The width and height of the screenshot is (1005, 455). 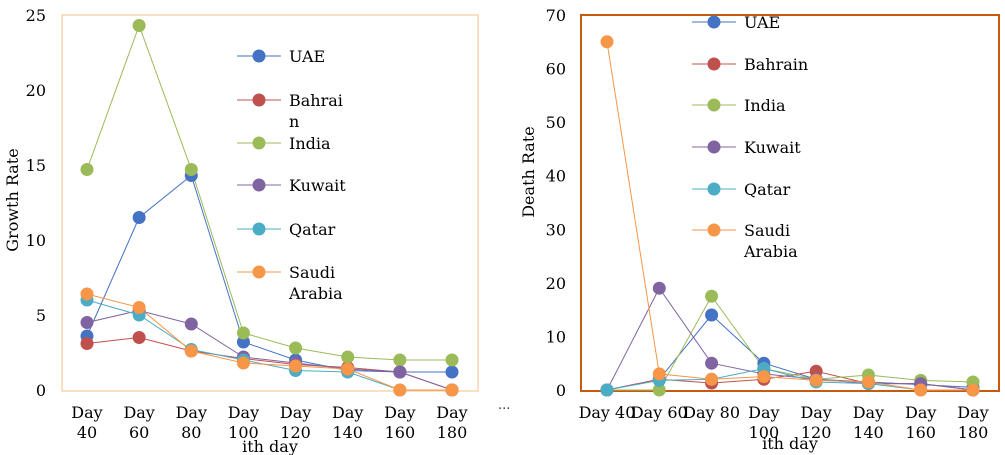 I want to click on growth-legend-label-bahrain: Bahrai n, so click(x=316, y=111).